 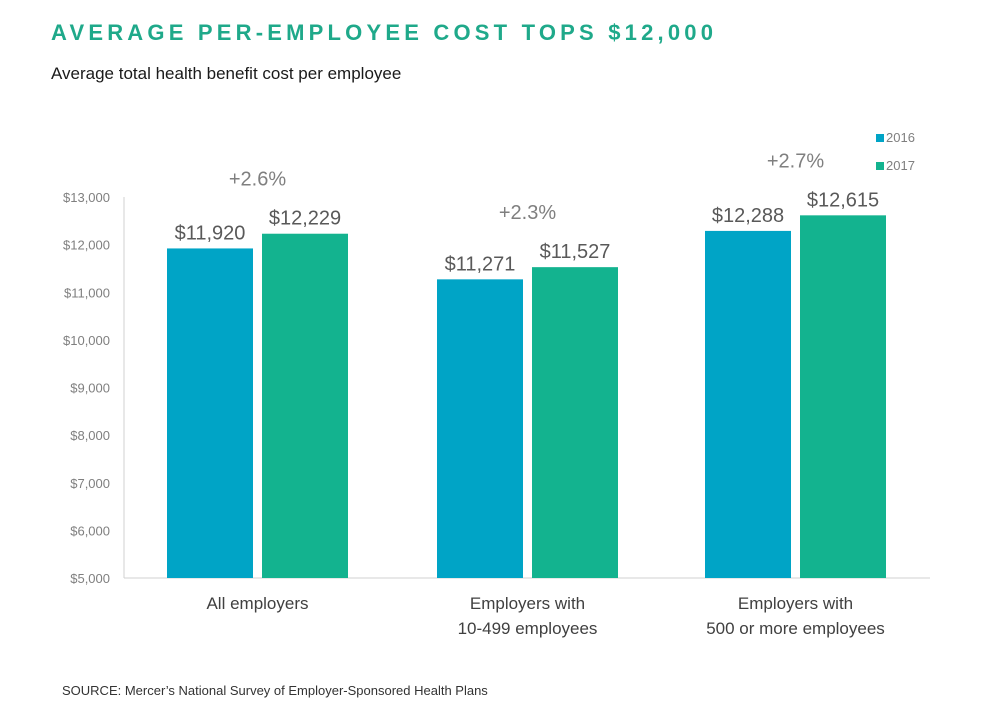 I want to click on data-label: $11,920, so click(x=210, y=233).